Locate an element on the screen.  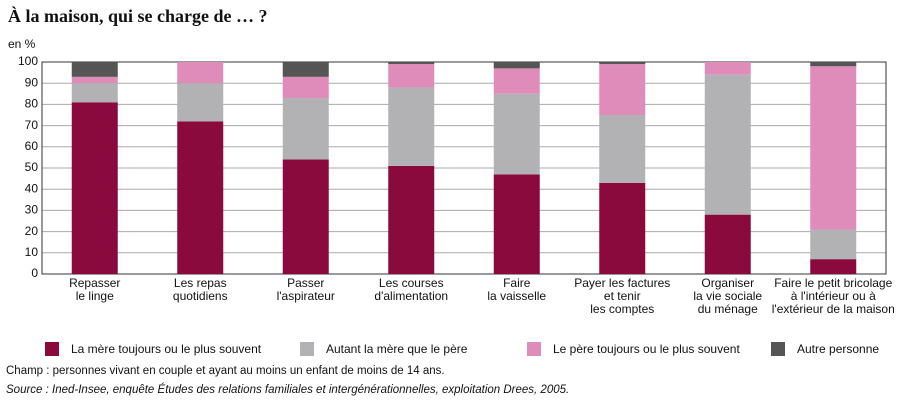
y-tick-label: 30 is located at coordinates (32, 210).